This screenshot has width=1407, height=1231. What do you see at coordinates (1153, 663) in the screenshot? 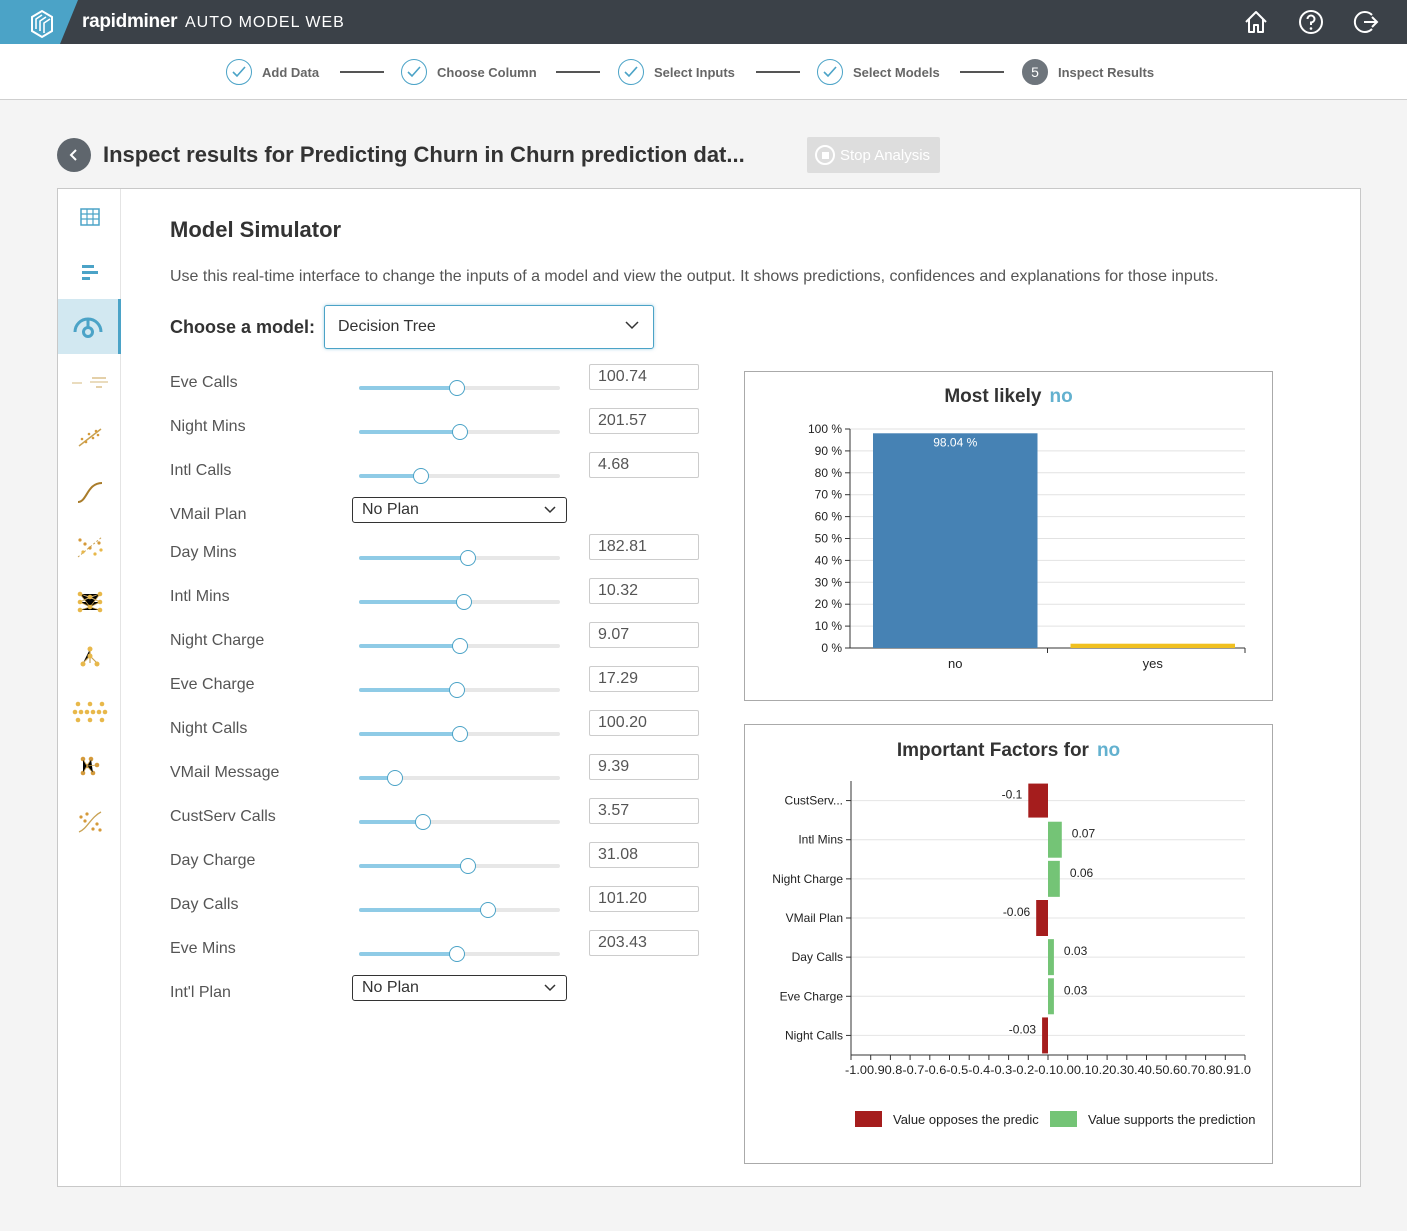
I see `x-tick-label: yes` at bounding box center [1153, 663].